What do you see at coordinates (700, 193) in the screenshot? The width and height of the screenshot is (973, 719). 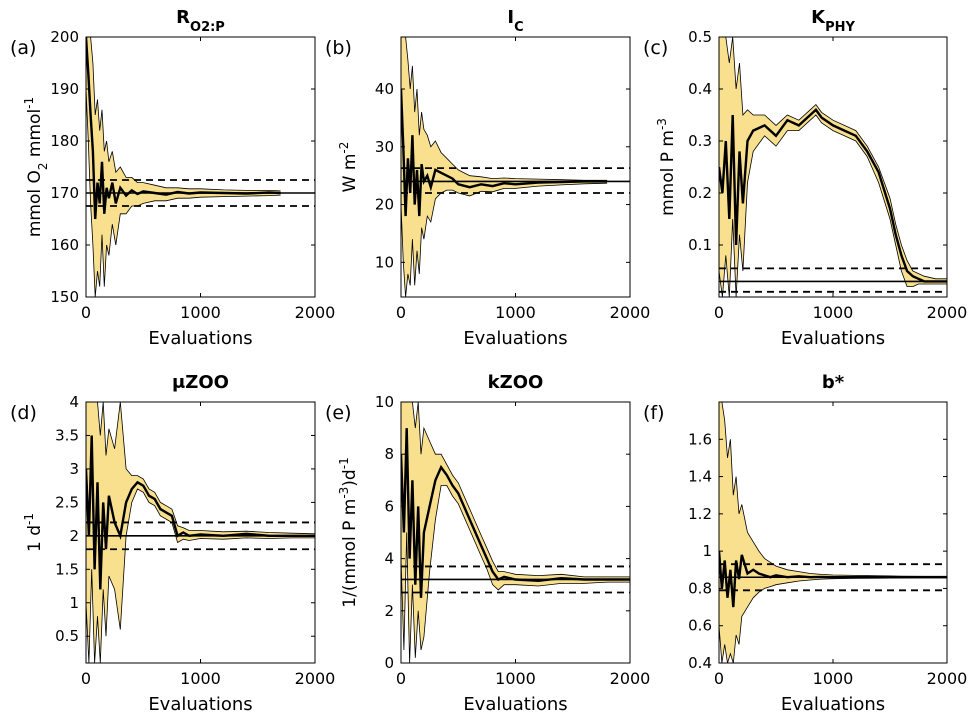 I see `y-tick-label: 0.2` at bounding box center [700, 193].